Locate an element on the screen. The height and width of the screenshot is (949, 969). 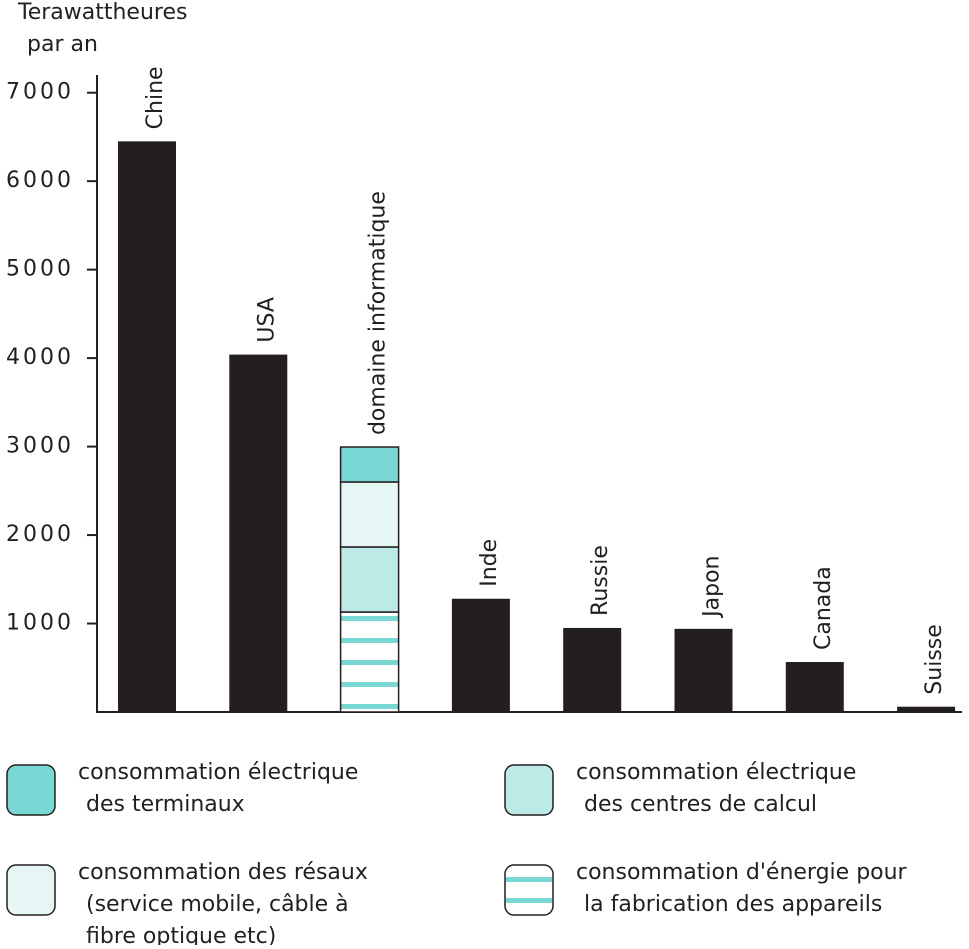
y-tick-label: 4000 is located at coordinates (40, 357).